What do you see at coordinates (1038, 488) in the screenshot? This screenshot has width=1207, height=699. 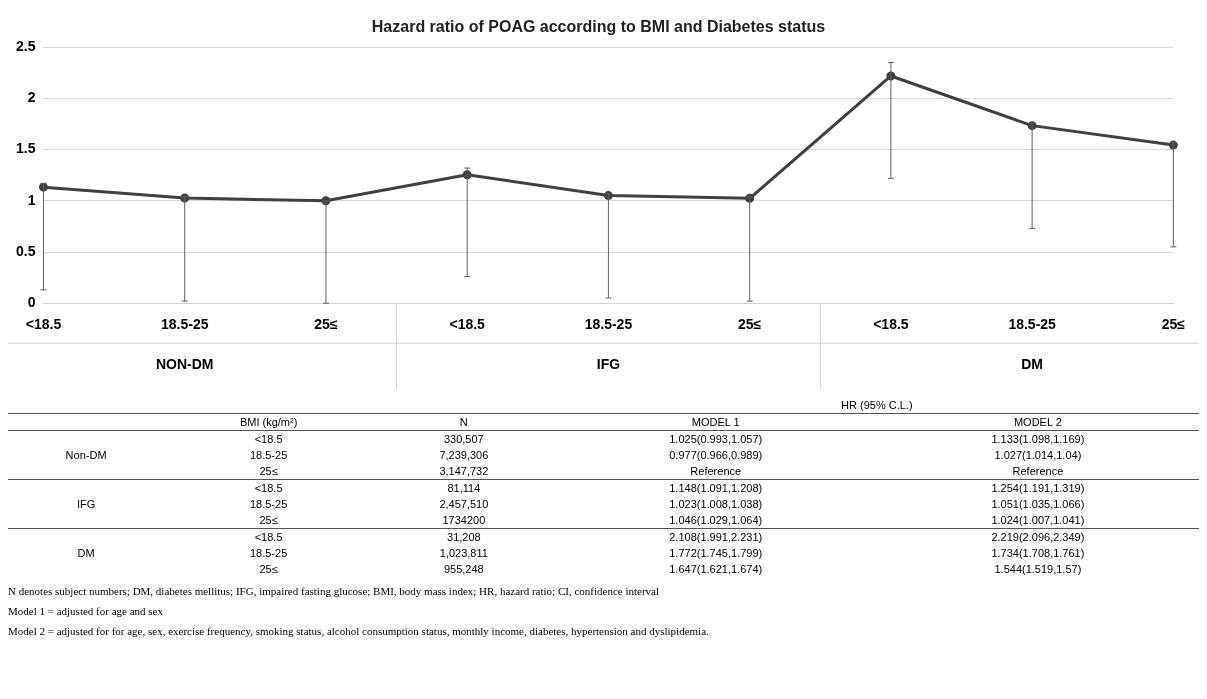 I see `text: 1.254(1.191,1.319)` at bounding box center [1038, 488].